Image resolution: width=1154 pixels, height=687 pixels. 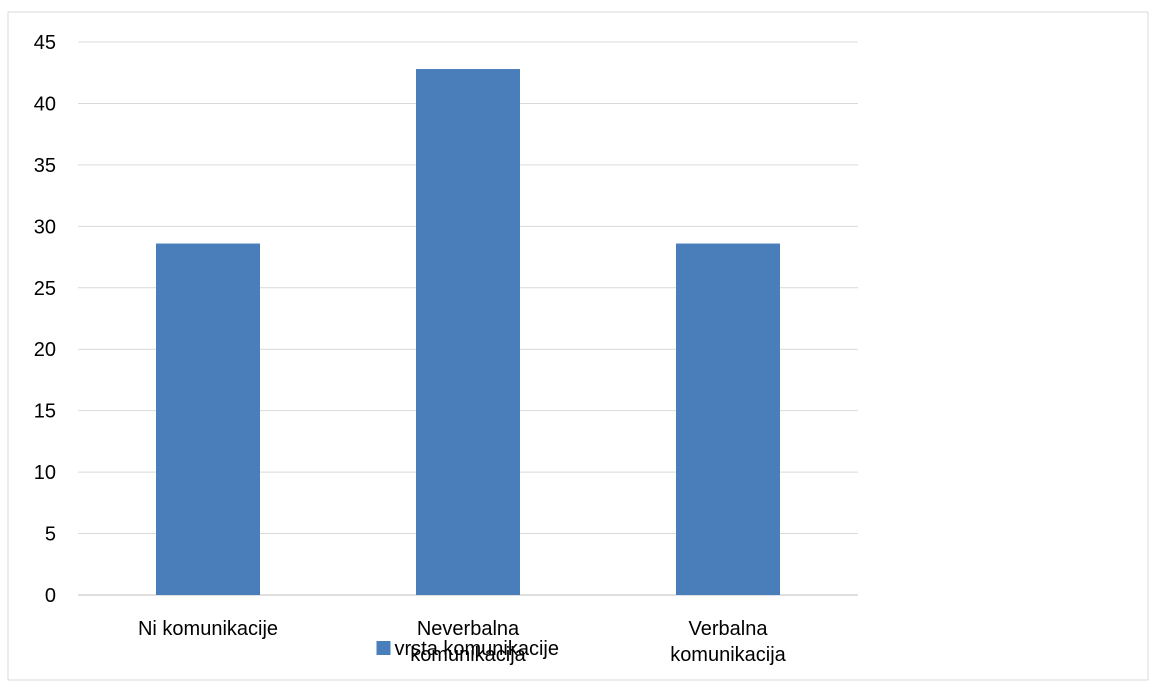 I want to click on y-tick-label: 5, so click(x=50, y=535).